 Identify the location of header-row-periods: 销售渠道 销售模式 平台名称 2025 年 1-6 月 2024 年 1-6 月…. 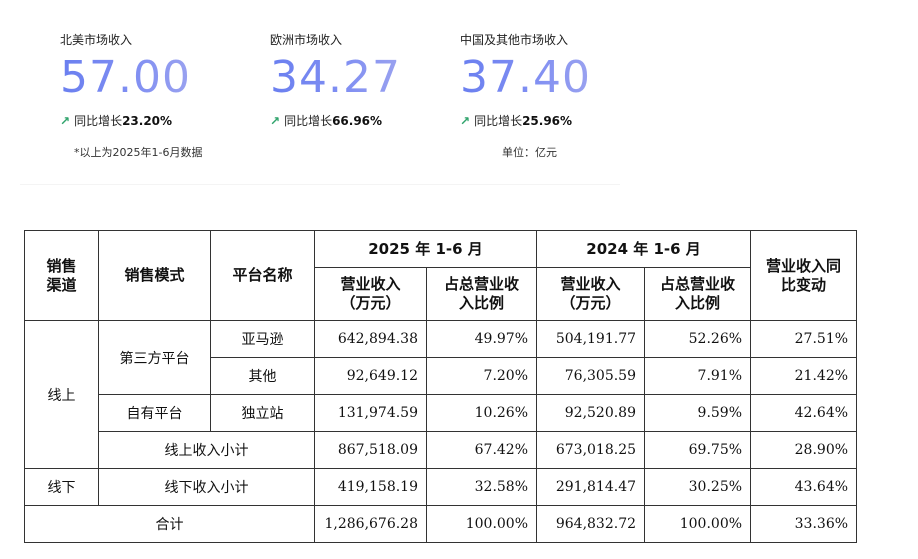
(441, 275).